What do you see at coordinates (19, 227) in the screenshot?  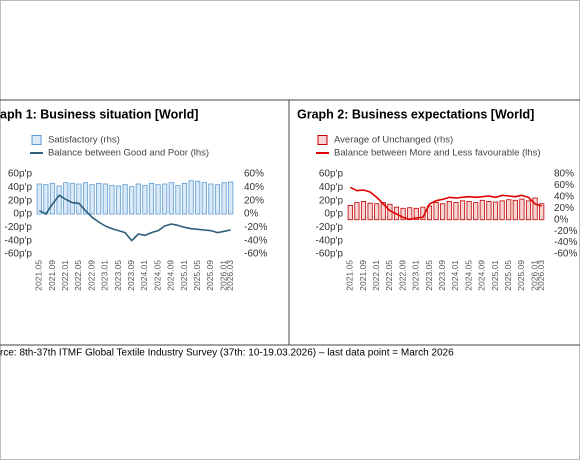 I see `y-tick-label: -20p'p` at bounding box center [19, 227].